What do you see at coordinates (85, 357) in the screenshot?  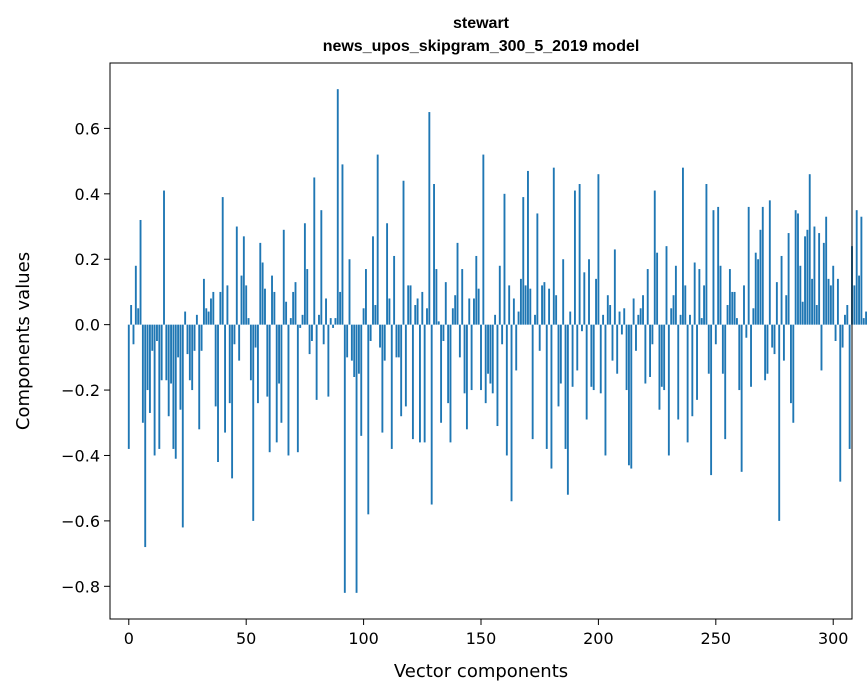 I see `y-axis: −0.8 −0.6 −0.4 −0.2 0.0 0.2 0.4 0.6` at bounding box center [85, 357].